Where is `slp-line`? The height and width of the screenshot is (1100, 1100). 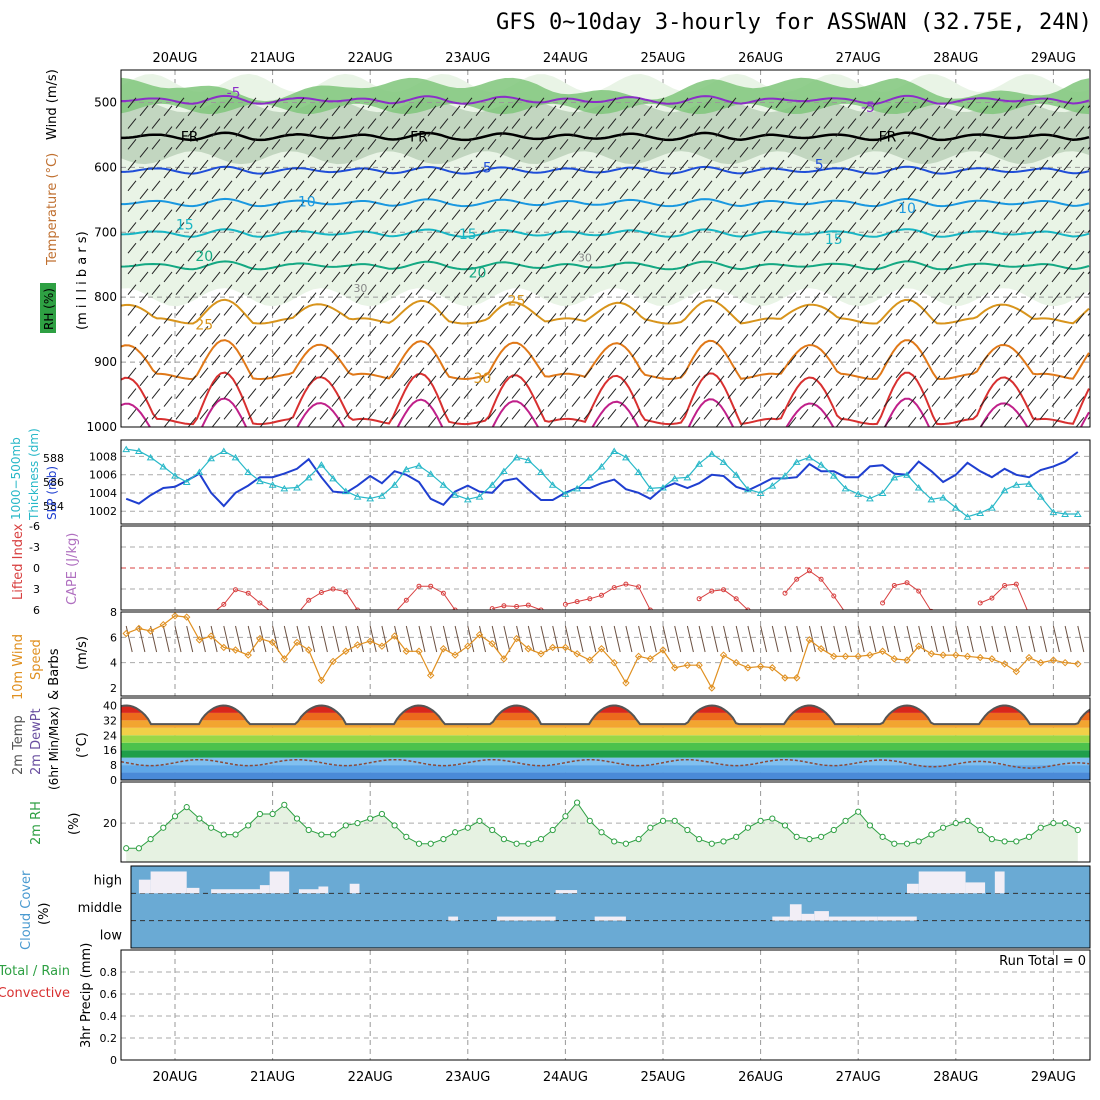 slp-line is located at coordinates (602, 483).